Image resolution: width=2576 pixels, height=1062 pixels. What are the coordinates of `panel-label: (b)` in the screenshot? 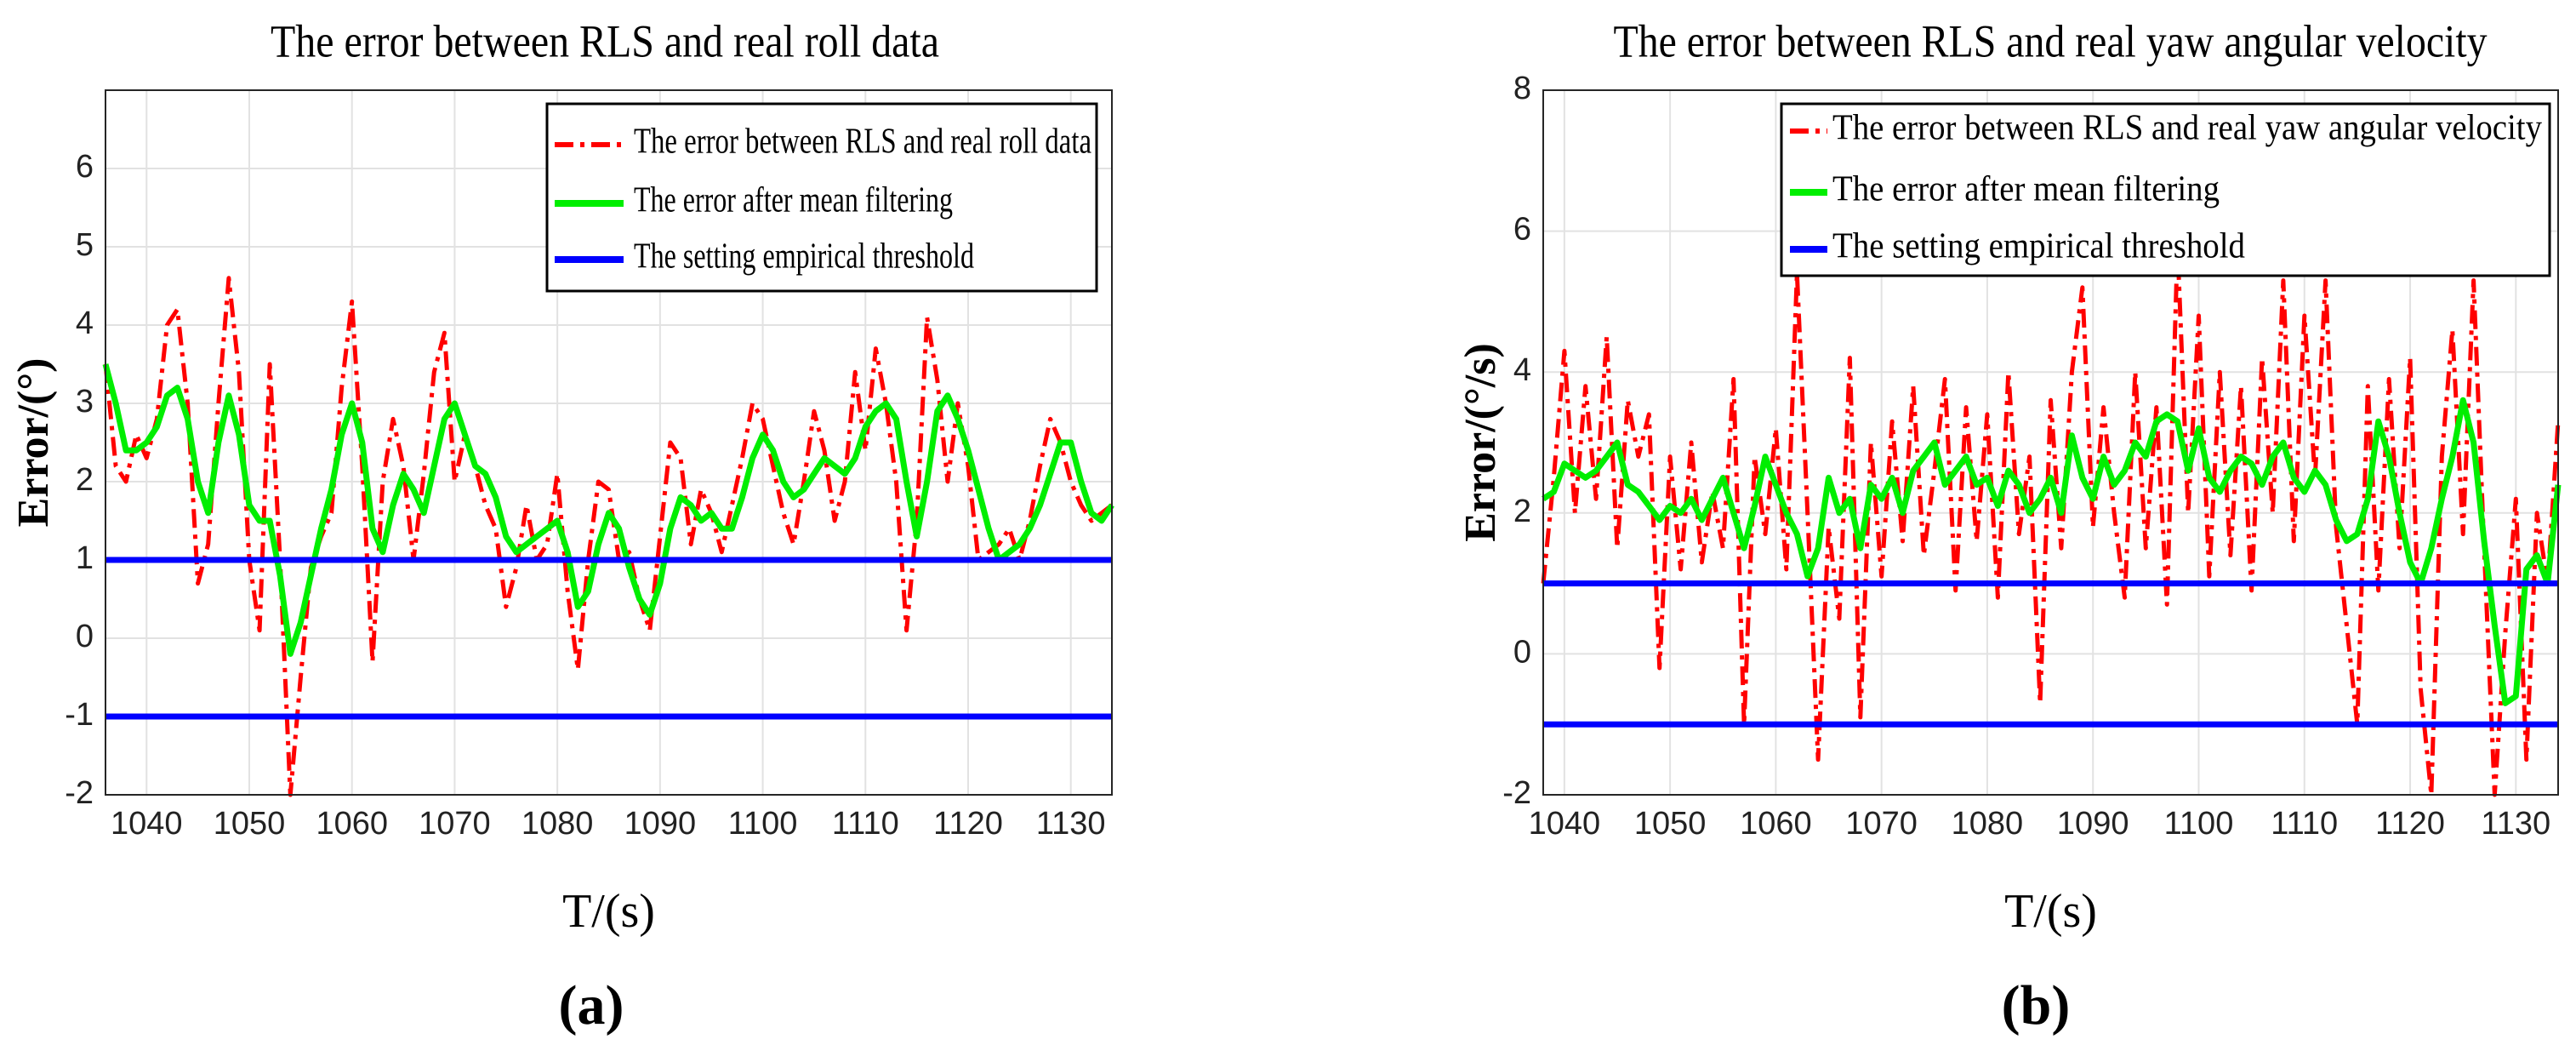 It's located at (2036, 1005).